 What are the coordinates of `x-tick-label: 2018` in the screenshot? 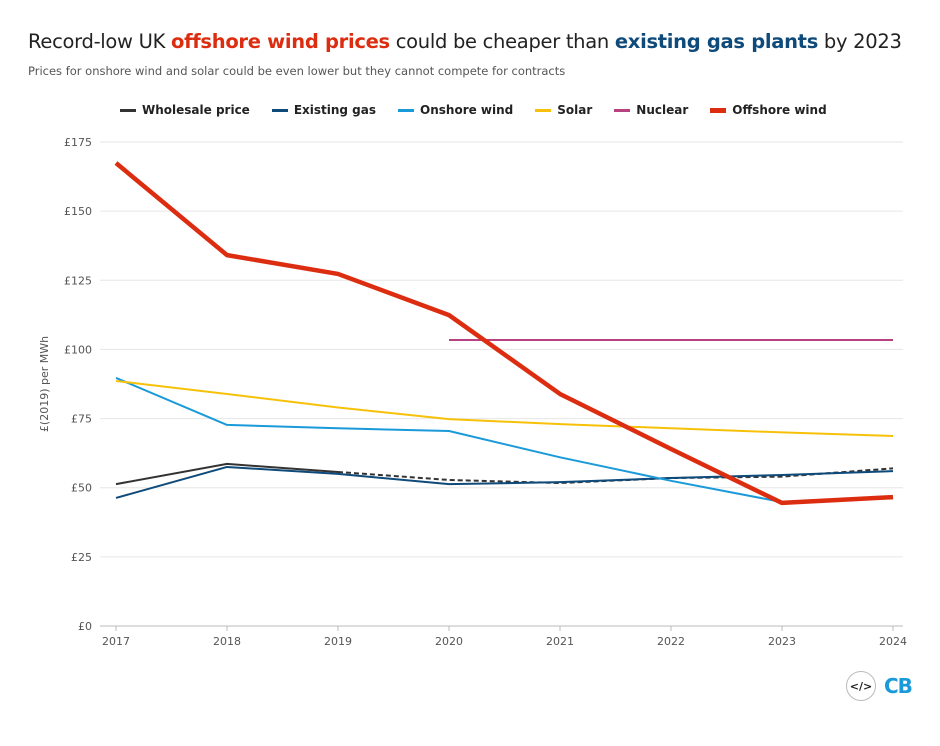 It's located at (227, 641).